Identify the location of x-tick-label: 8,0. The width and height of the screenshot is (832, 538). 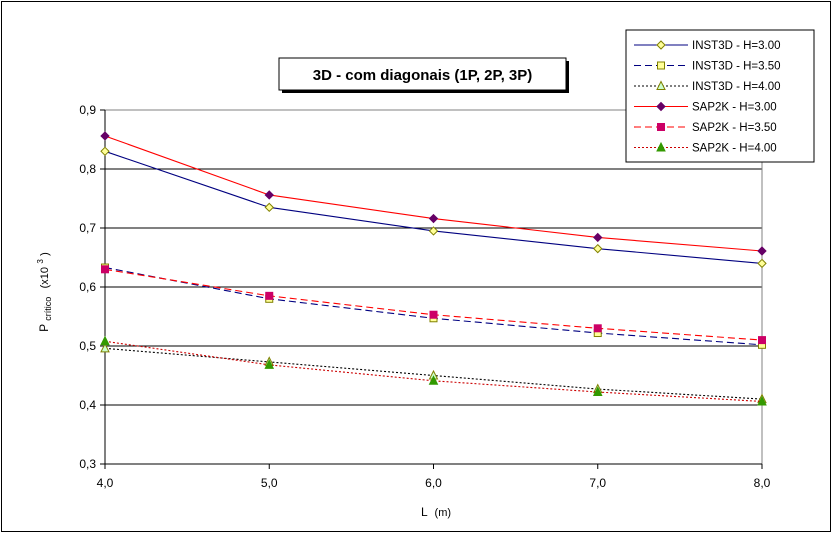
(762, 483).